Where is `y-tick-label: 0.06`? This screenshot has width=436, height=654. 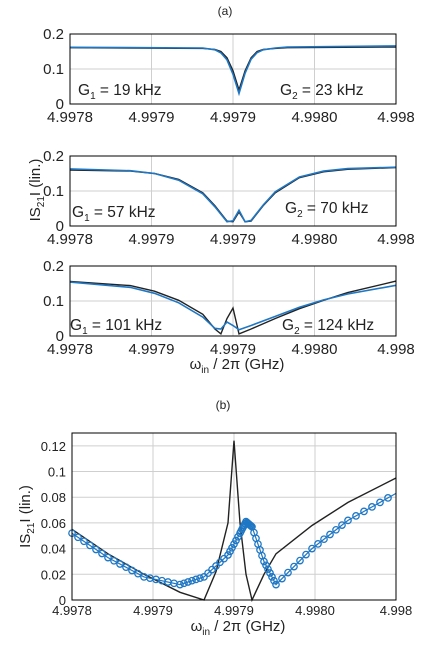 y-tick-label: 0.06 is located at coordinates (53, 523).